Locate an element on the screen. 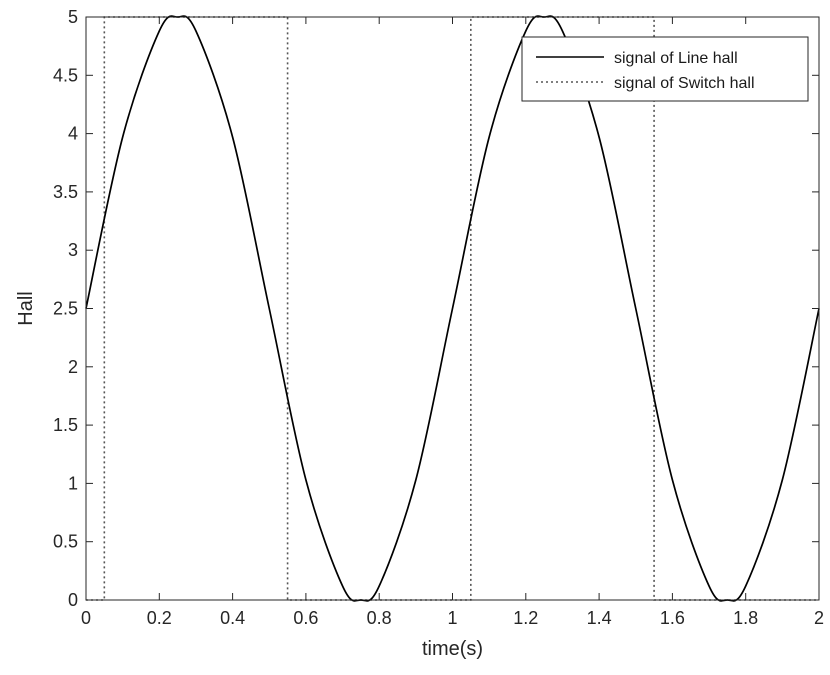  y-tick-label: 0 is located at coordinates (73, 600).